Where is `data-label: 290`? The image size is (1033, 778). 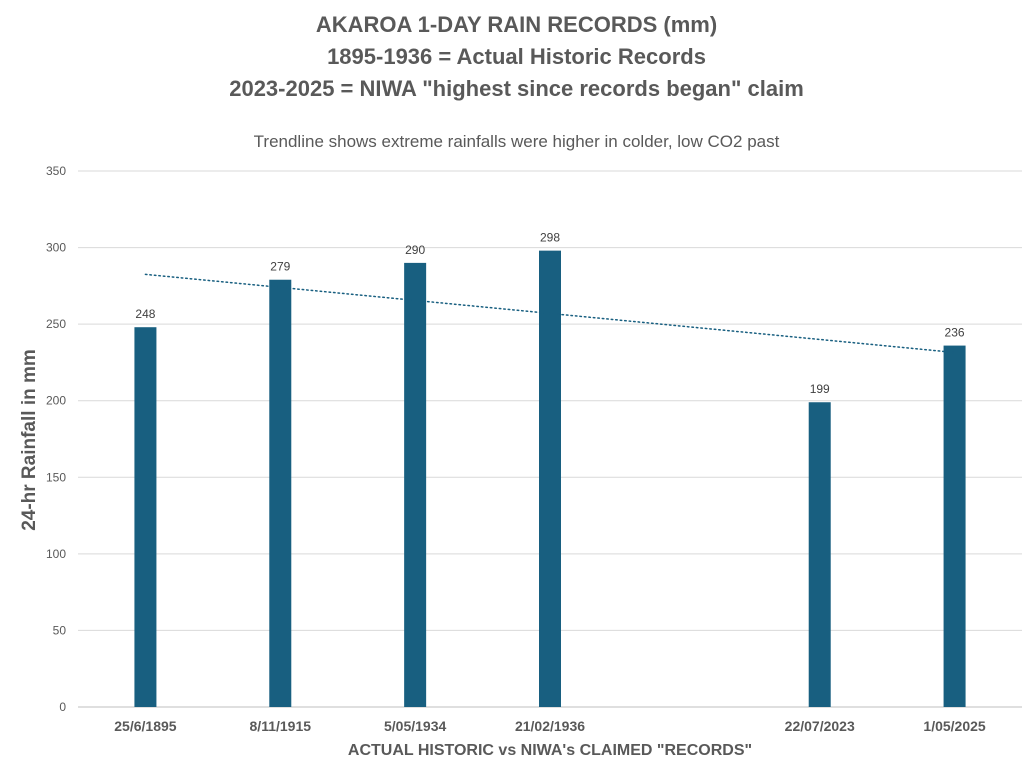
data-label: 290 is located at coordinates (415, 250).